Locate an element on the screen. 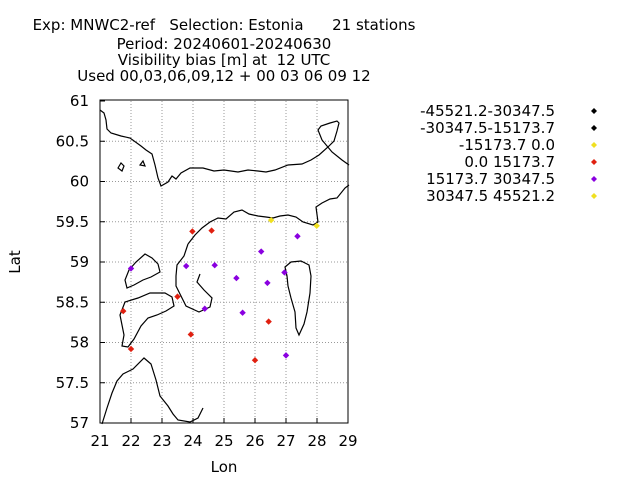 The image size is (640, 480). x-tick-label: 26 is located at coordinates (254, 441).